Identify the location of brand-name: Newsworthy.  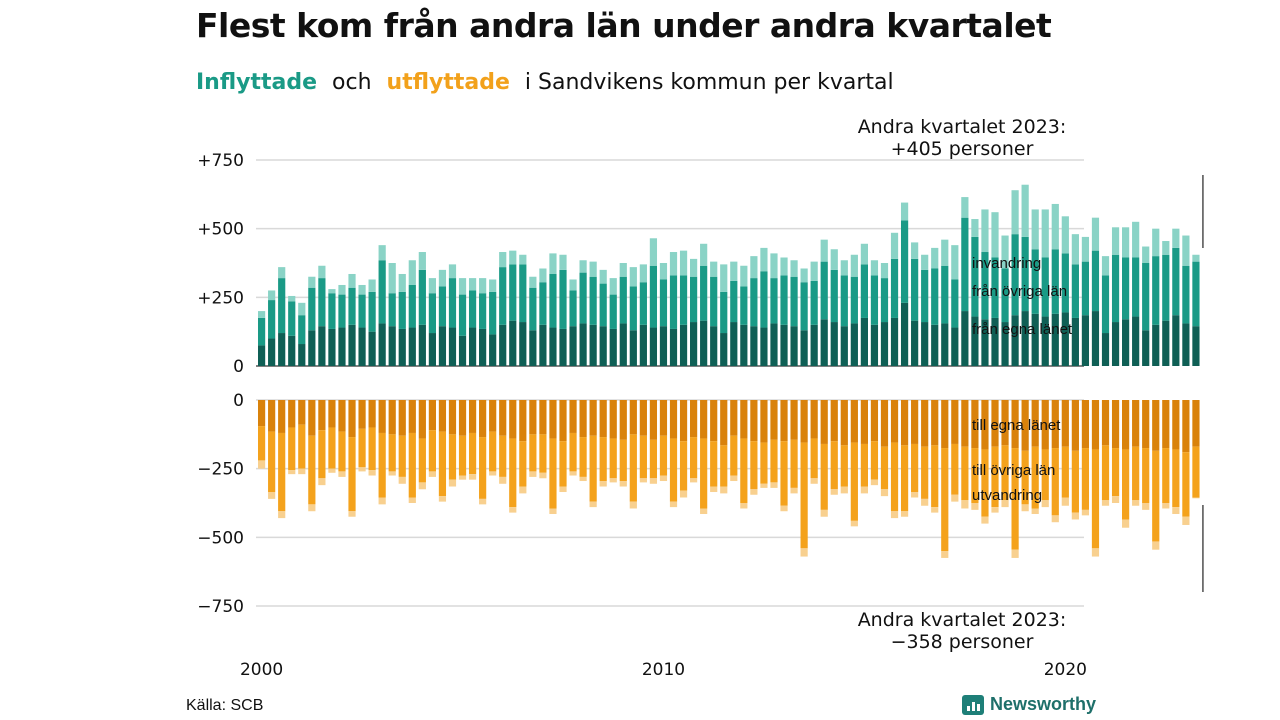
(1043, 704).